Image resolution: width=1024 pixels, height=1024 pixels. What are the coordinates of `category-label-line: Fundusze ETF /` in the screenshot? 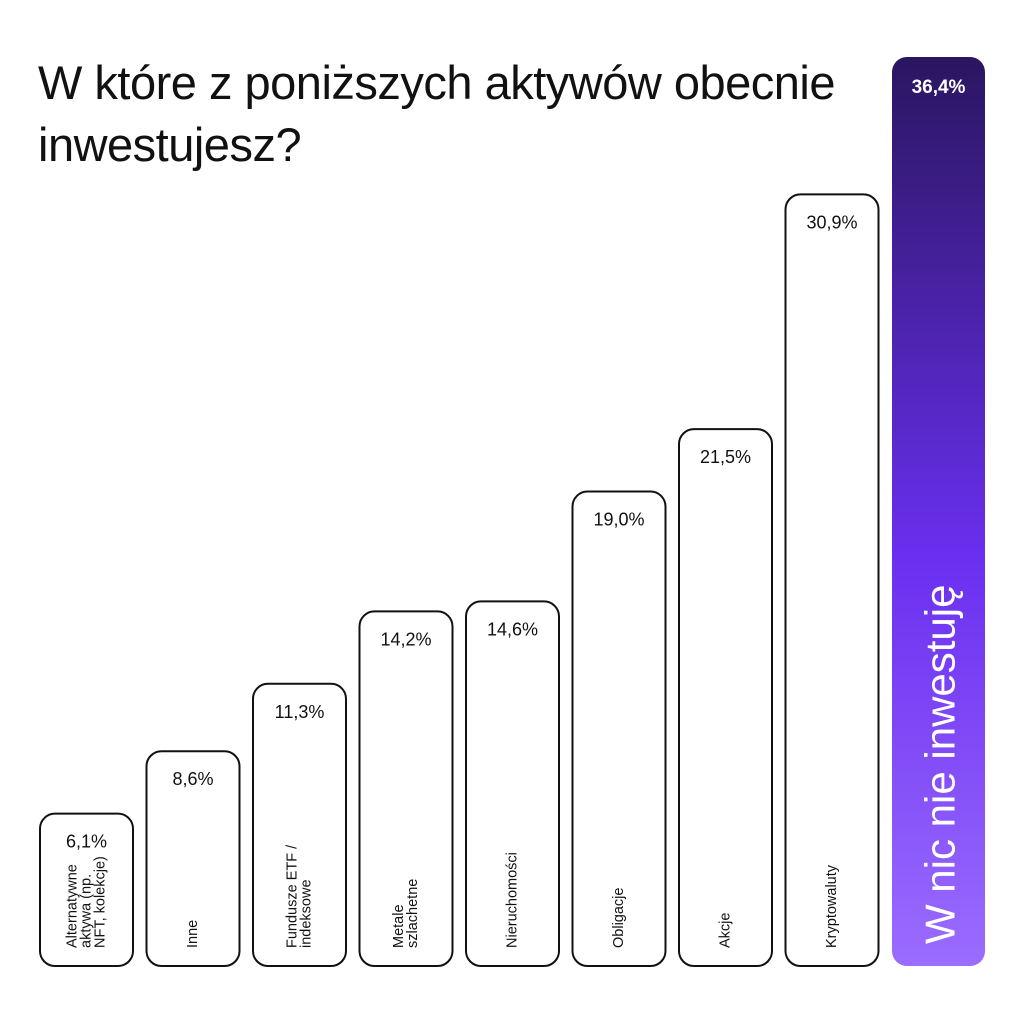 It's located at (293, 896).